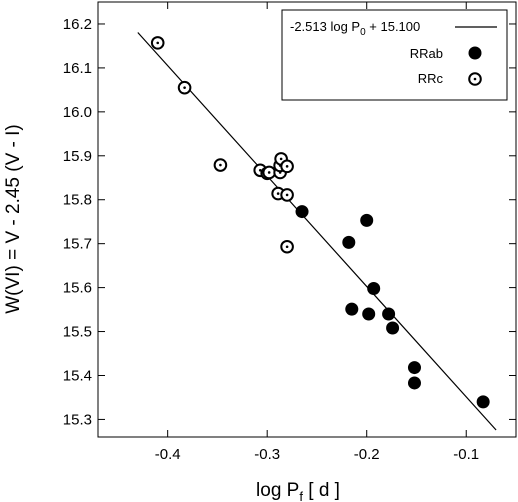 This screenshot has height=502, width=518. Describe the element at coordinates (367, 454) in the screenshot. I see `x-tick-label: -0.2` at that location.